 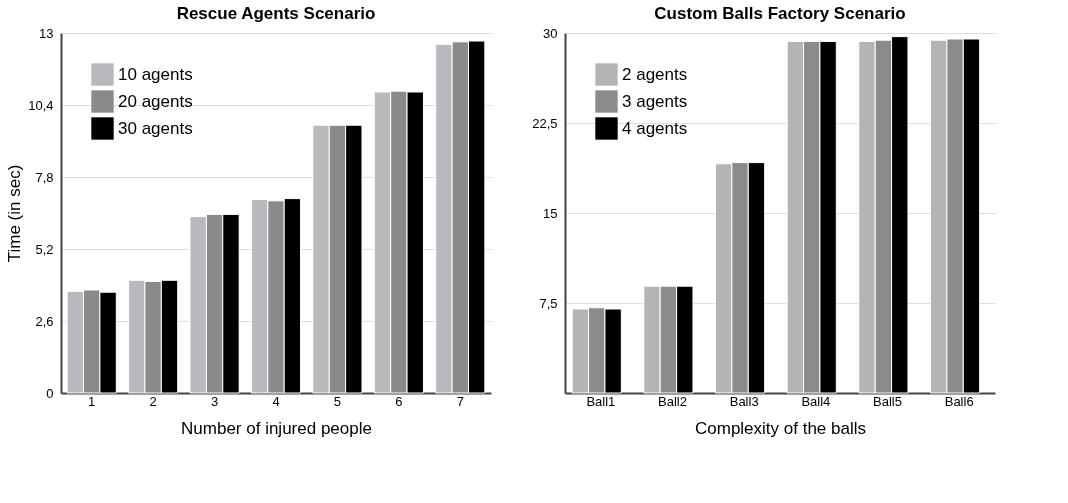 I want to click on x-tick-label: 4, so click(x=276, y=401).